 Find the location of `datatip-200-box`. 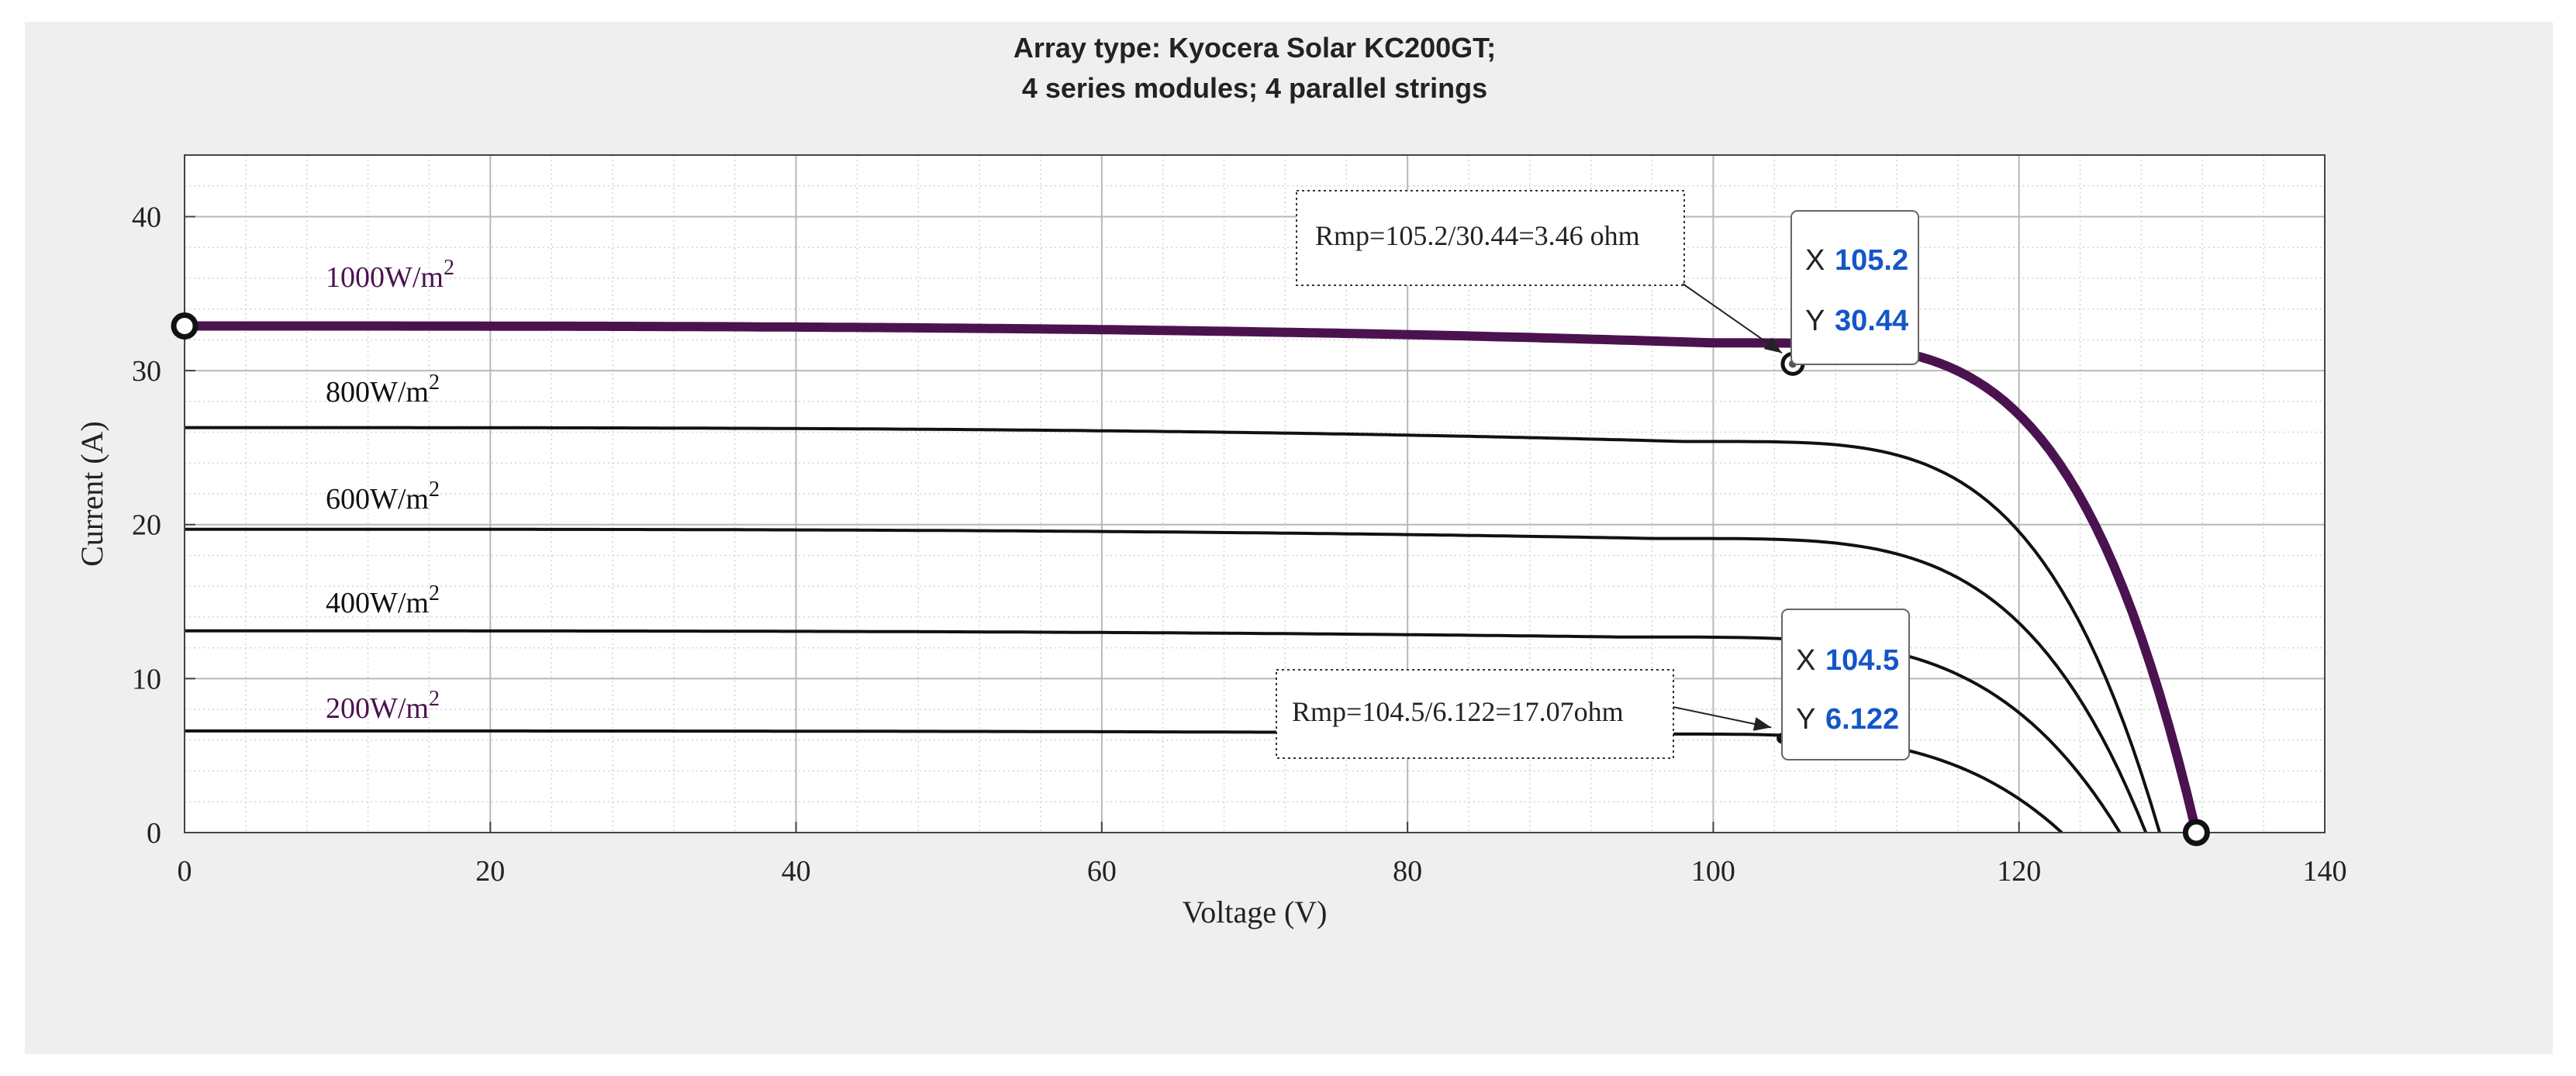

datatip-200-box is located at coordinates (1845, 684).